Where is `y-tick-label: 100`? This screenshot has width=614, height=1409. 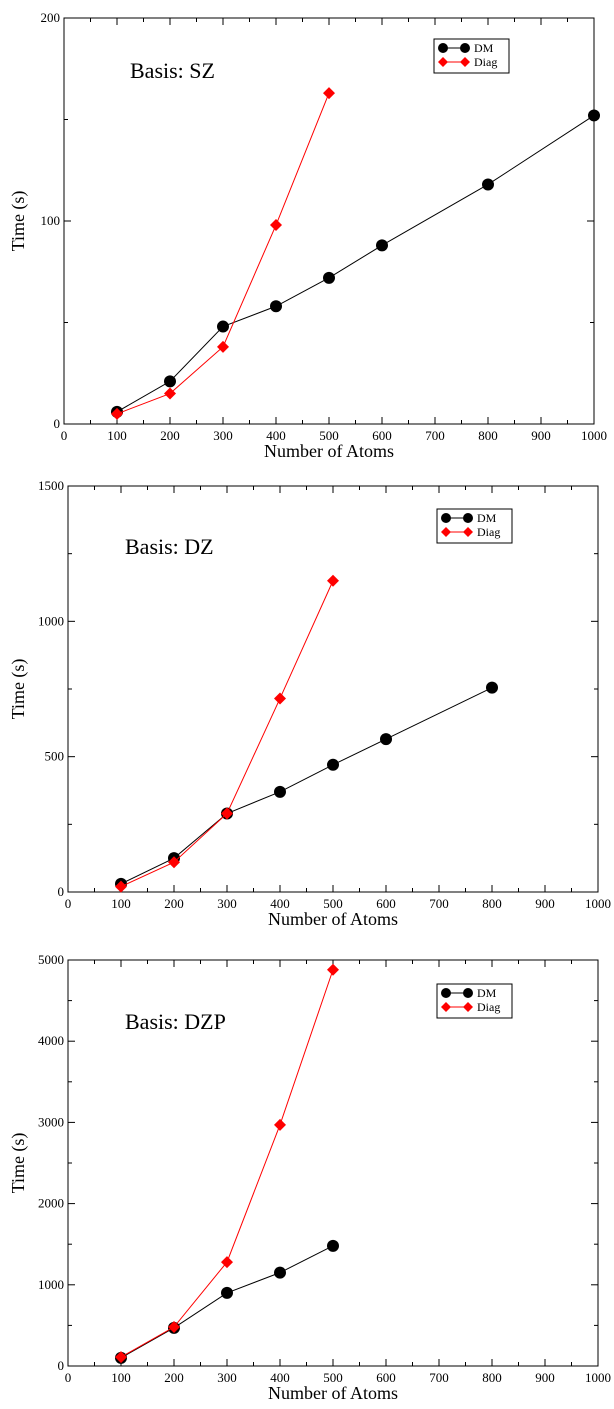 y-tick-label: 100 is located at coordinates (51, 220).